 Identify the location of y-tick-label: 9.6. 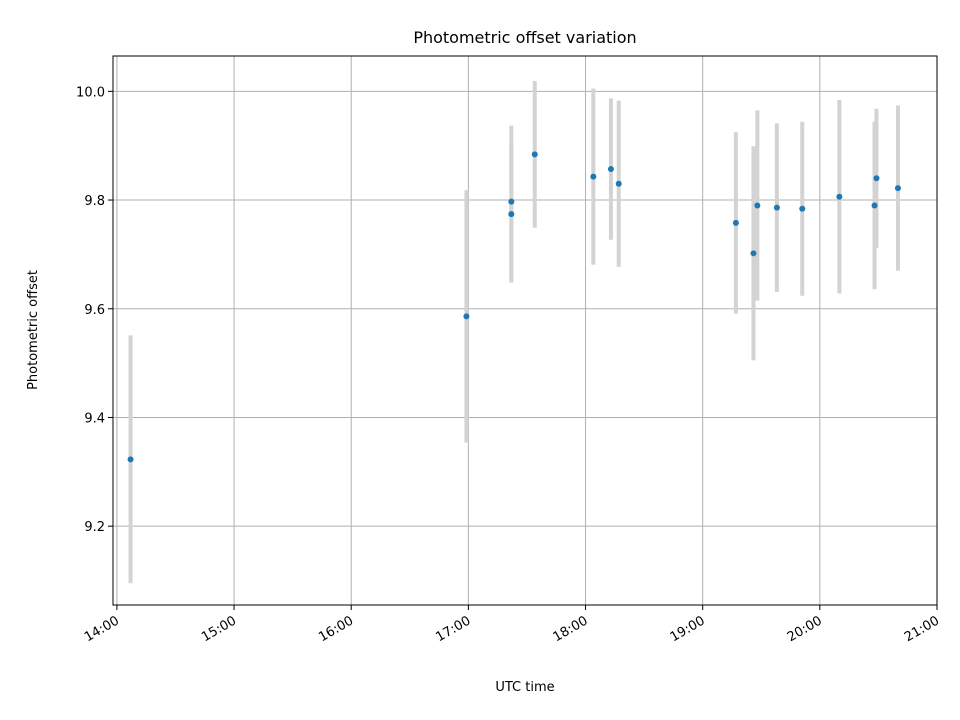
(94, 310).